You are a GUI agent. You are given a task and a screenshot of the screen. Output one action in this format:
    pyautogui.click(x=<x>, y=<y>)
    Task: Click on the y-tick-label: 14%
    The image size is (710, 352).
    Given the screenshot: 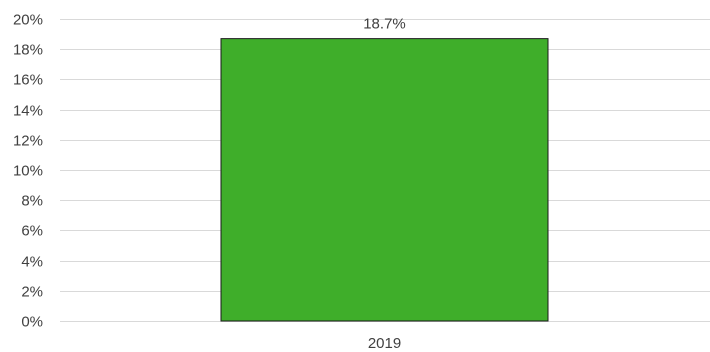 What is the action you would take?
    pyautogui.click(x=28, y=111)
    